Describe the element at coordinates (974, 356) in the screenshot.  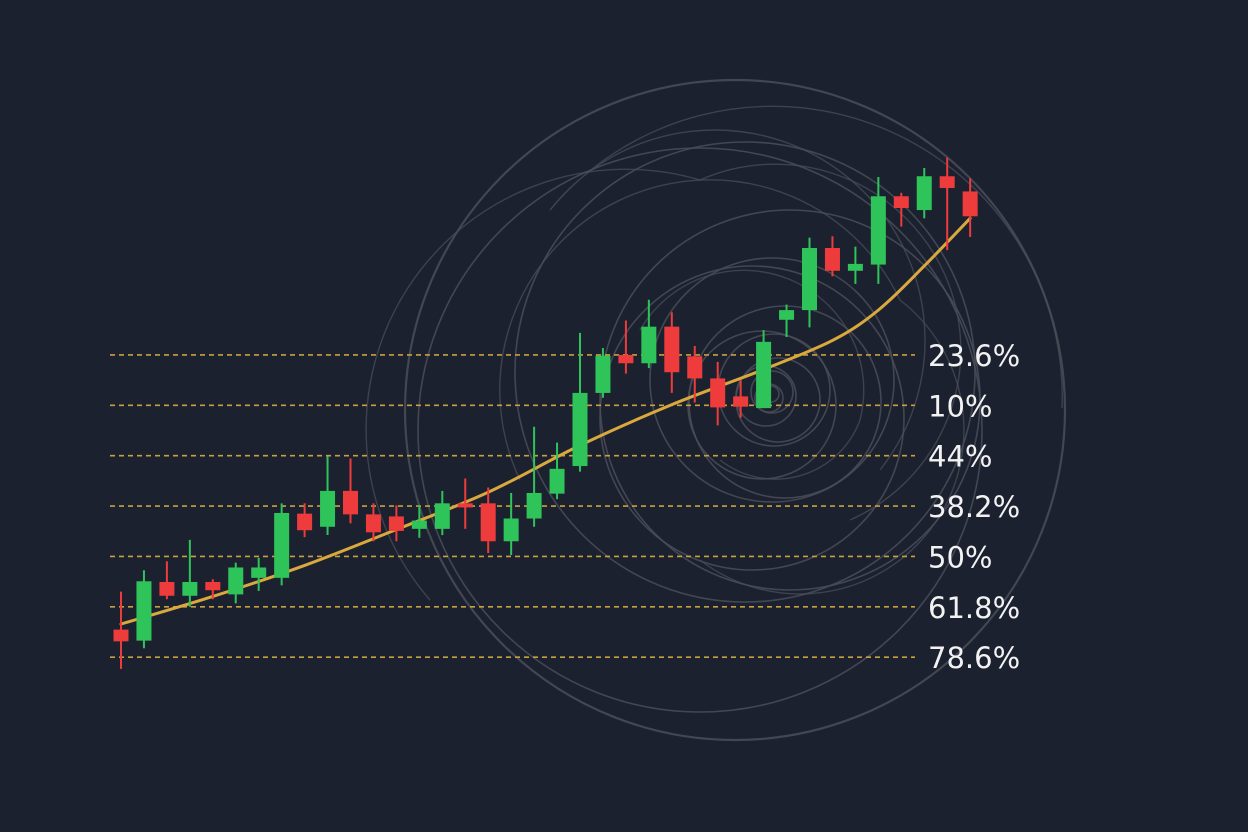
I see `fib-level-label: 23.6%` at that location.